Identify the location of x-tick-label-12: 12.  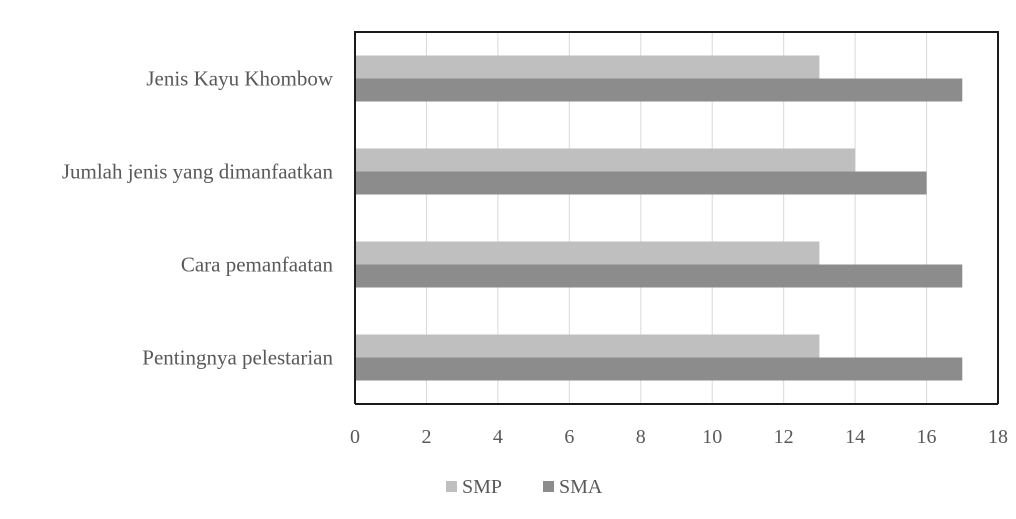
(784, 437).